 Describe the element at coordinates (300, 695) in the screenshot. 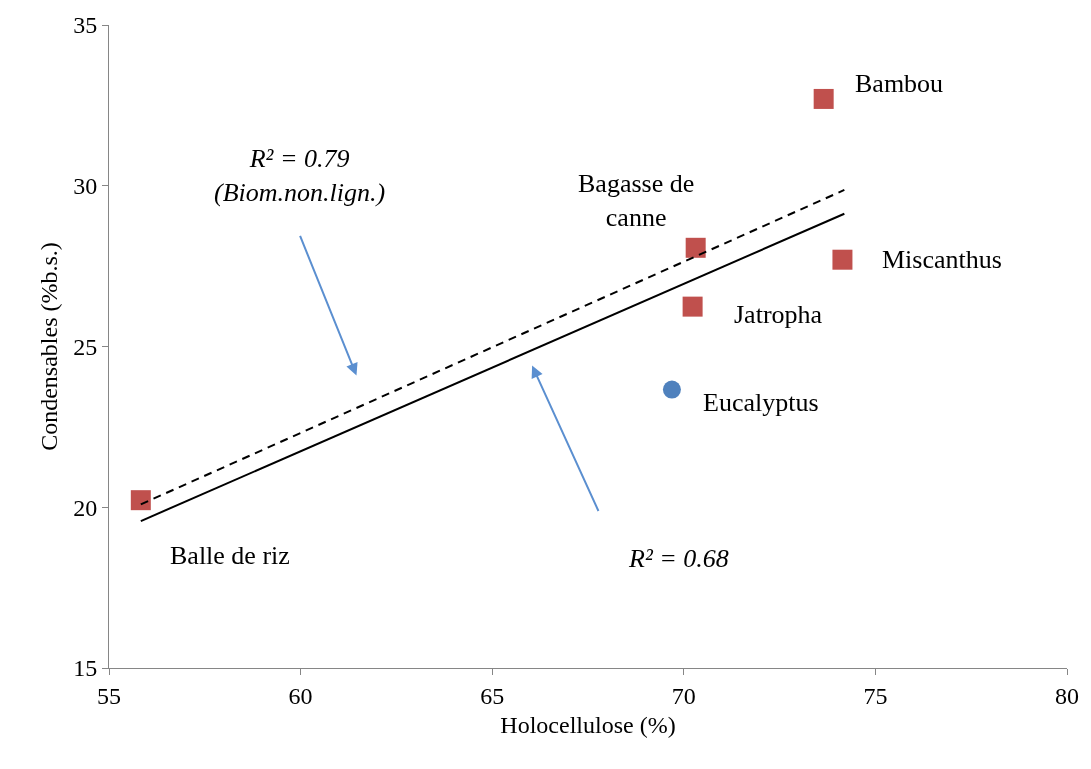

I see `x-tick-label: 60` at that location.